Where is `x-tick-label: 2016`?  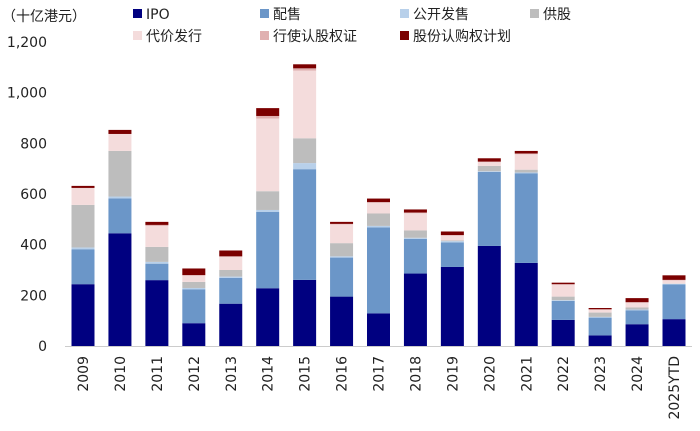 x-tick-label: 2016 is located at coordinates (343, 374).